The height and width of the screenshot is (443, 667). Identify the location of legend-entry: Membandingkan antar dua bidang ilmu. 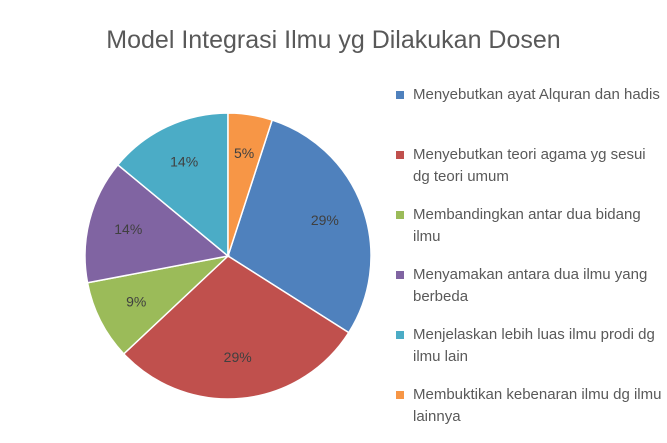
(530, 226).